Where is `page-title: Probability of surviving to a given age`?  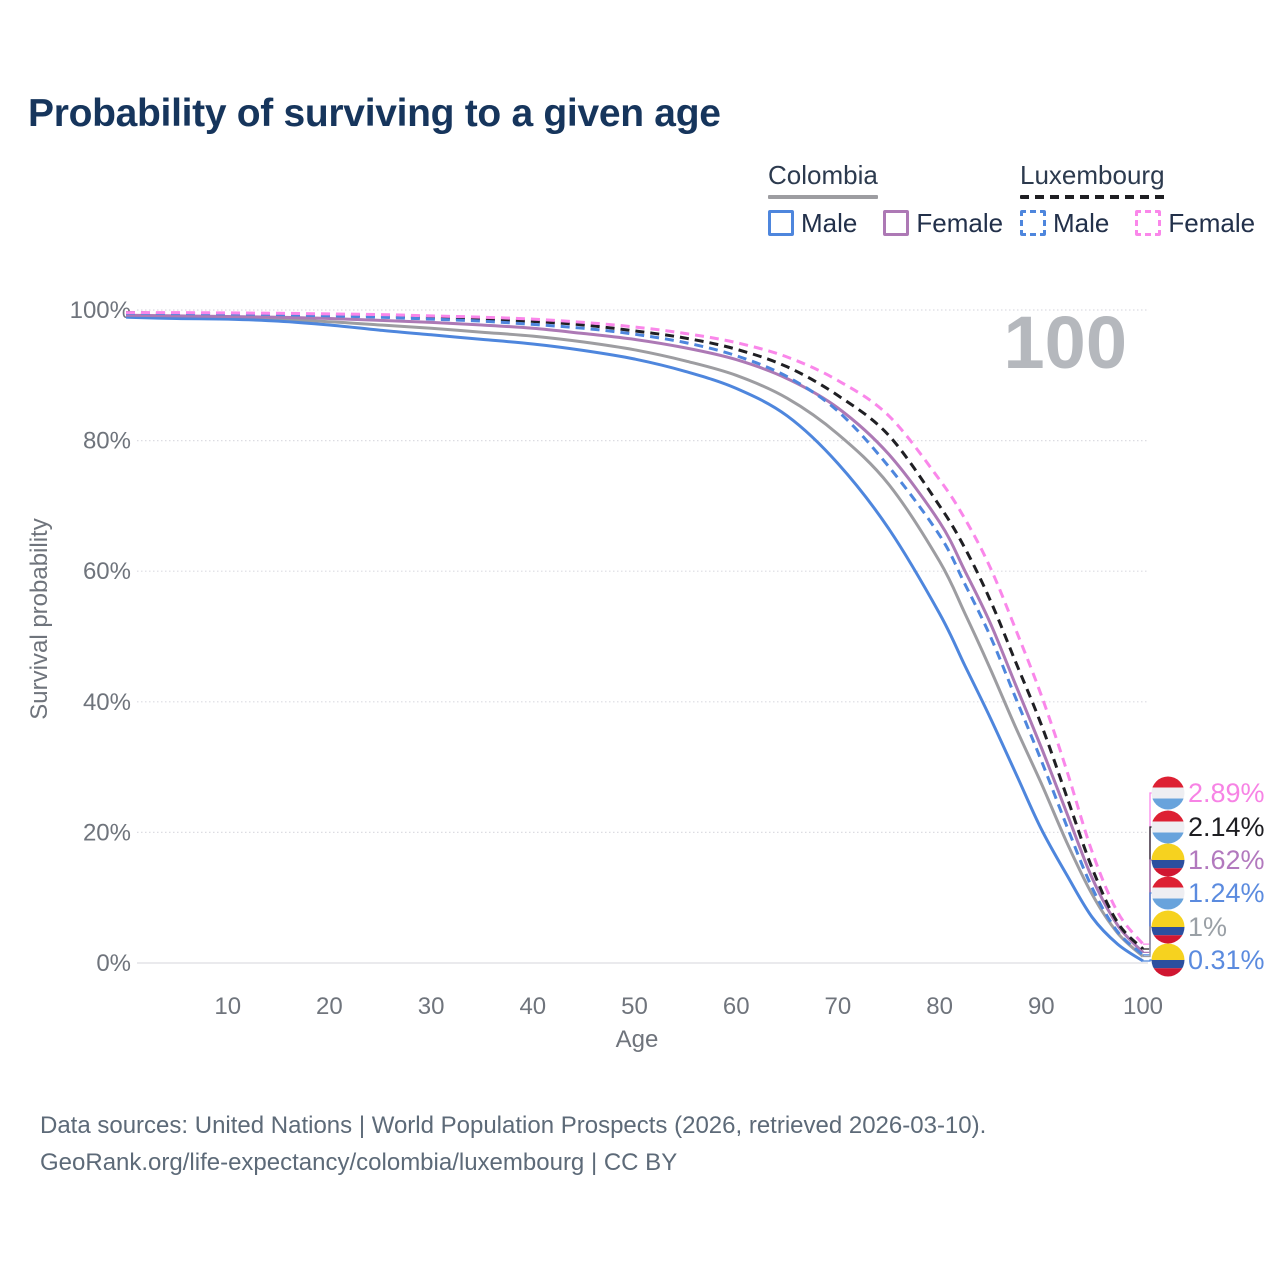 page-title: Probability of surviving to a given age is located at coordinates (374, 113).